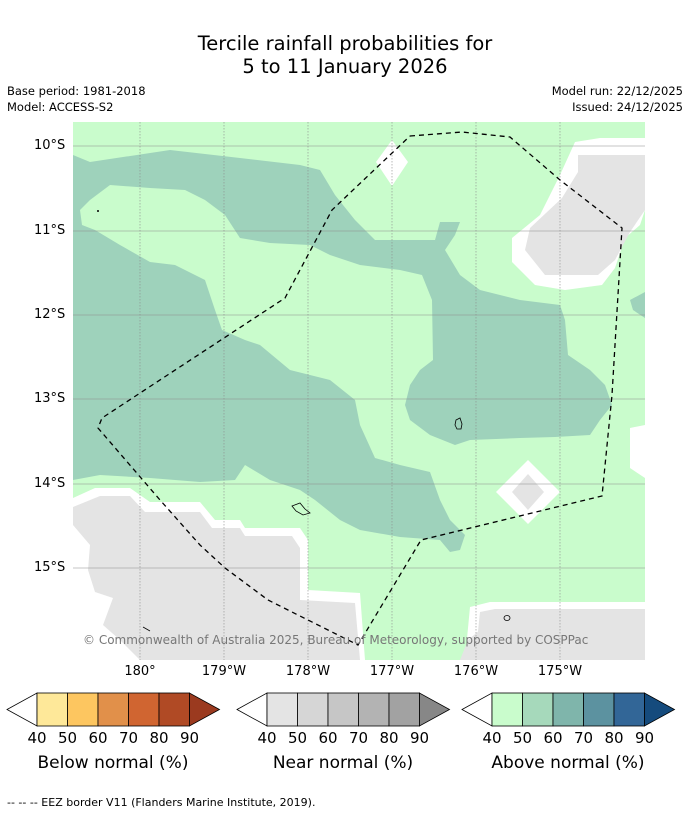 The width and height of the screenshot is (690, 816). Describe the element at coordinates (585, 215) in the screenshot. I see `near-normal-region-northeast` at that location.